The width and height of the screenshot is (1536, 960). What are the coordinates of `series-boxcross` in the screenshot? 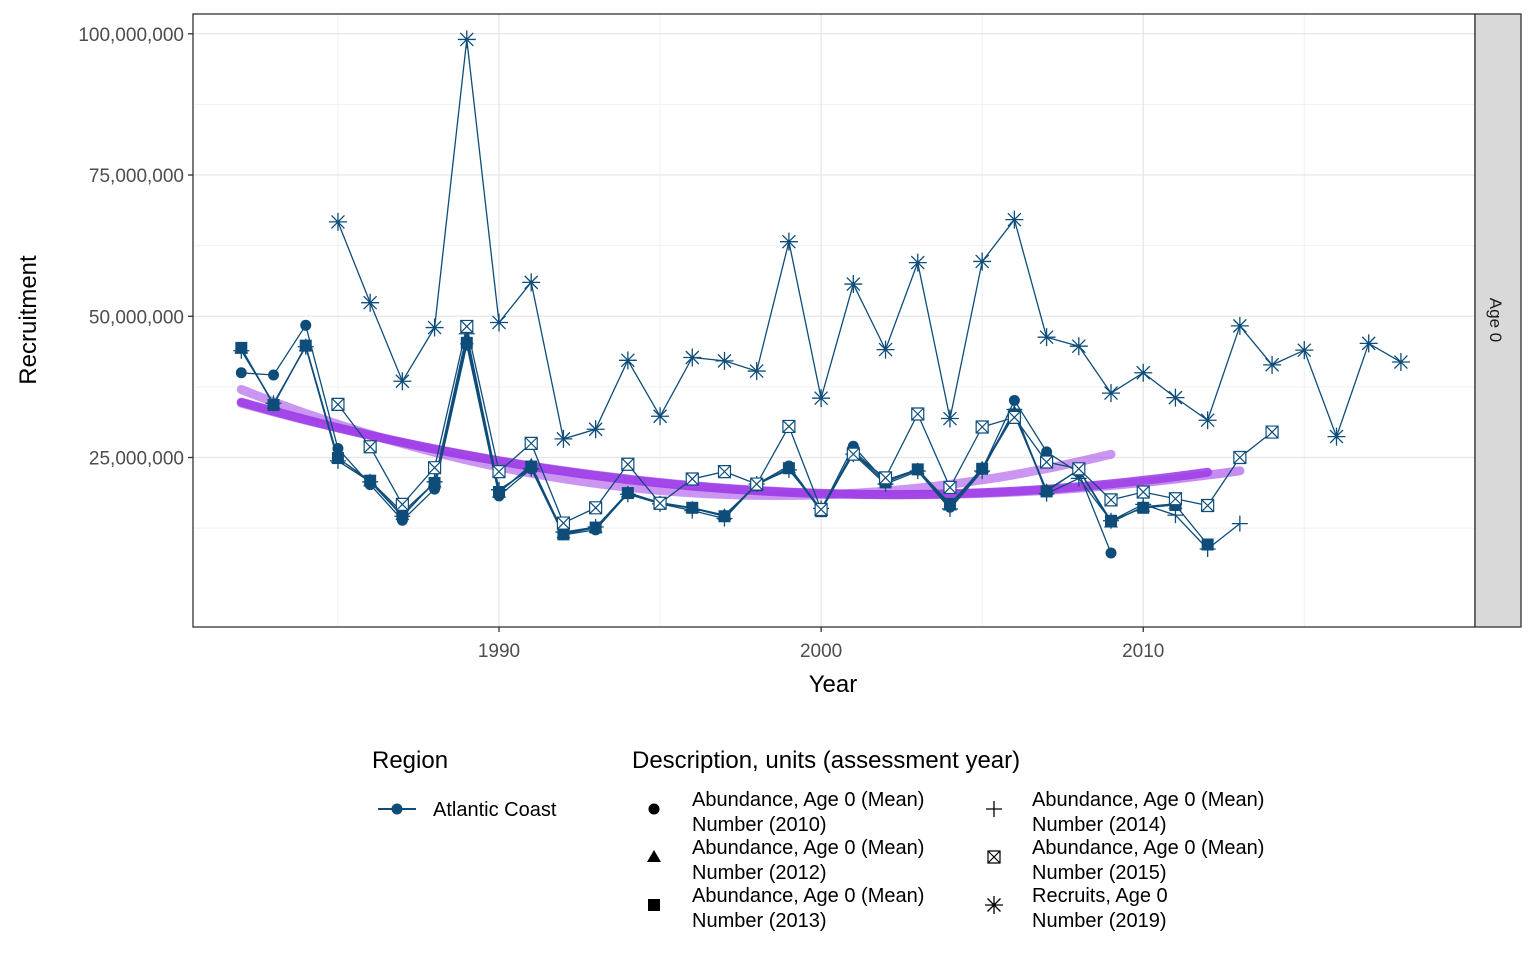 It's located at (805, 424).